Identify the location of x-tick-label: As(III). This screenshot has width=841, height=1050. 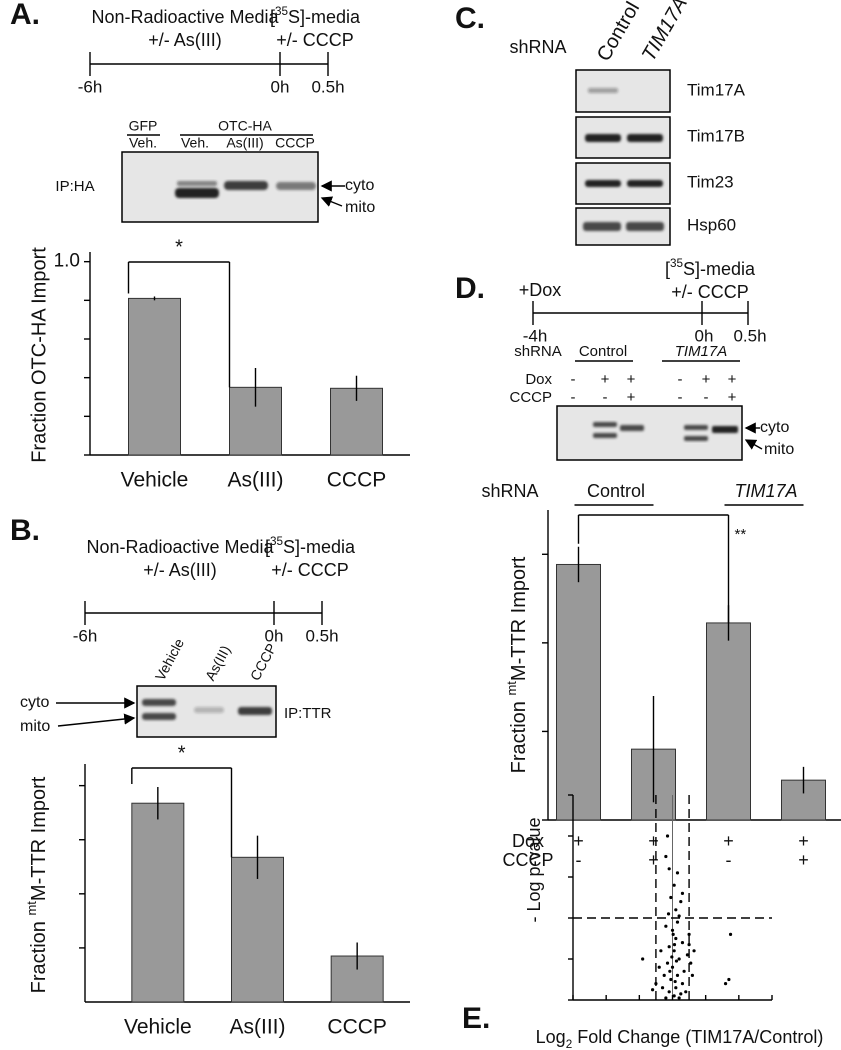
(256, 480).